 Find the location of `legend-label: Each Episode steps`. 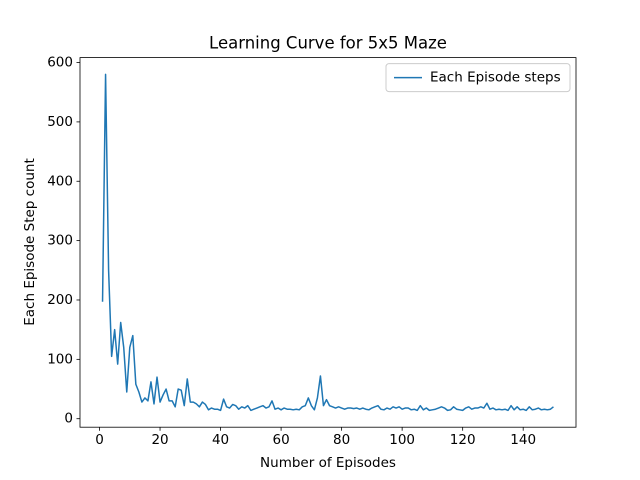

legend-label: Each Episode steps is located at coordinates (495, 78).